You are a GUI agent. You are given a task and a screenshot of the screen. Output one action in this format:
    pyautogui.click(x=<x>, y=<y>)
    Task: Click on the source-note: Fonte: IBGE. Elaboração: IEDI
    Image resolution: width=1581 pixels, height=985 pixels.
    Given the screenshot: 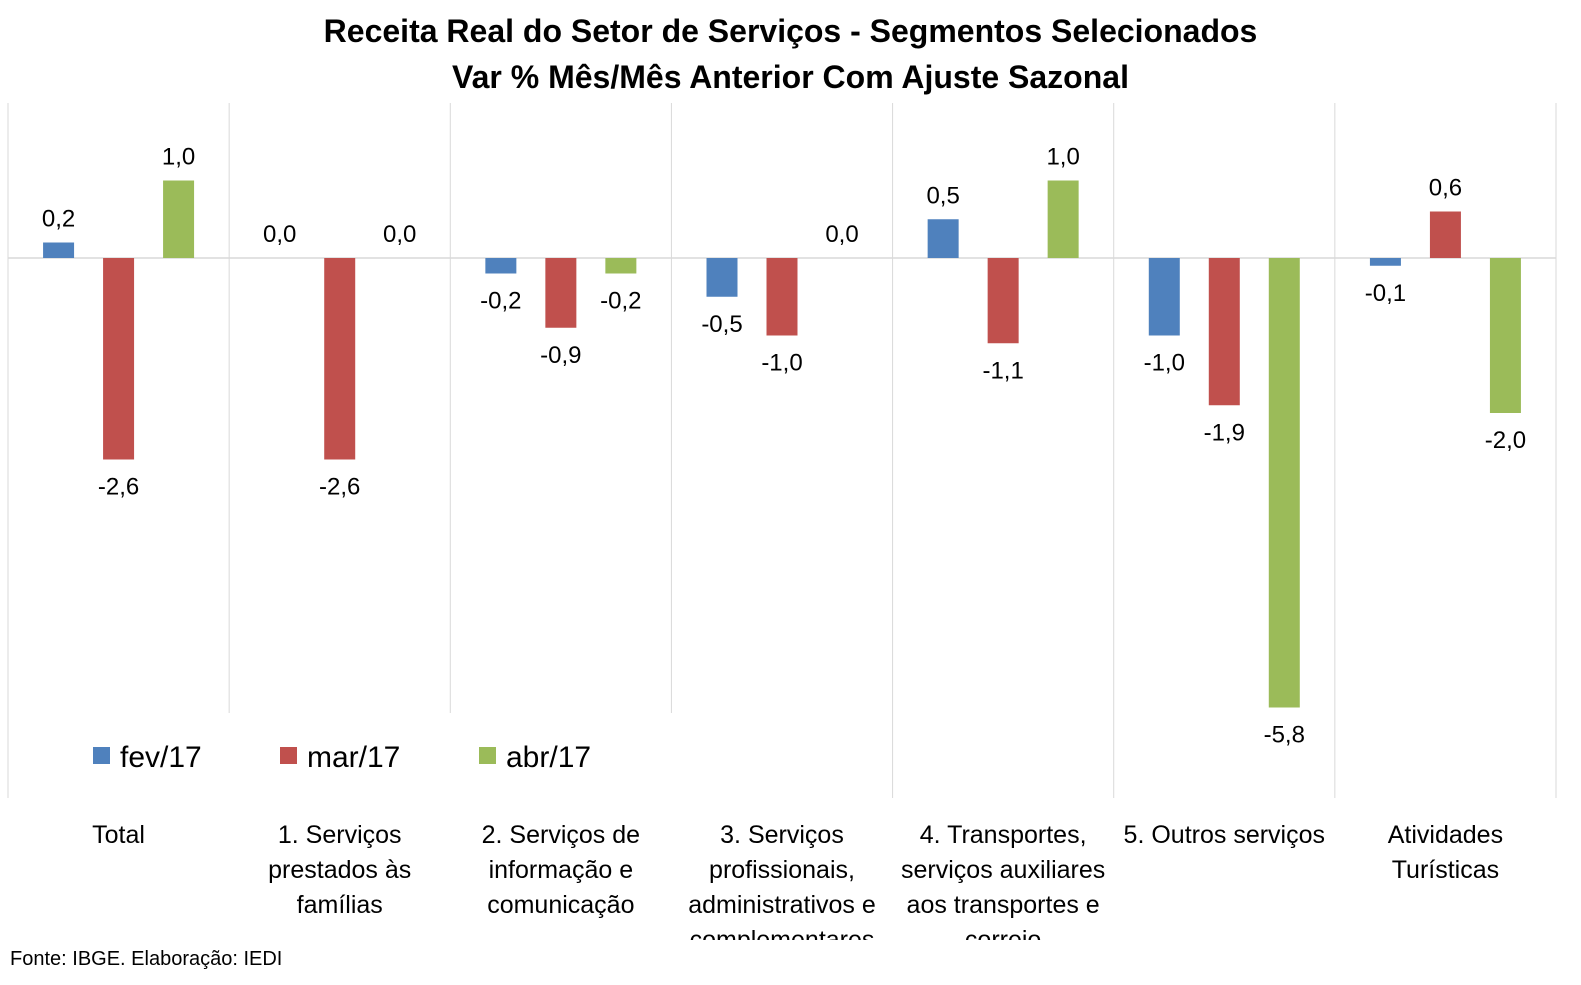 What is the action you would take?
    pyautogui.click(x=146, y=959)
    